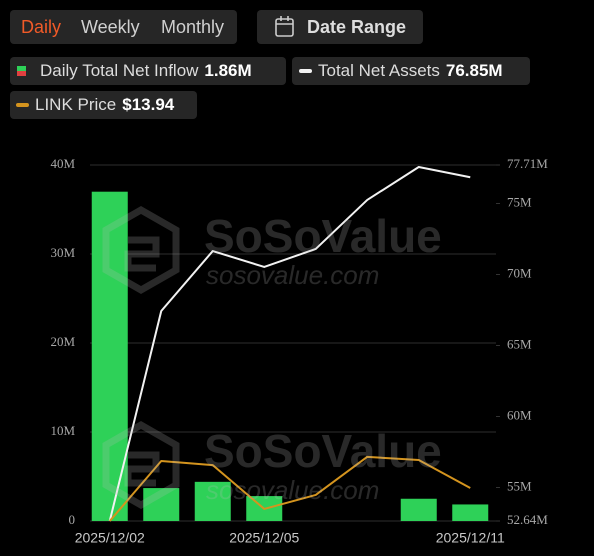  I want to click on y2-tick-label: 70M, so click(519, 272).